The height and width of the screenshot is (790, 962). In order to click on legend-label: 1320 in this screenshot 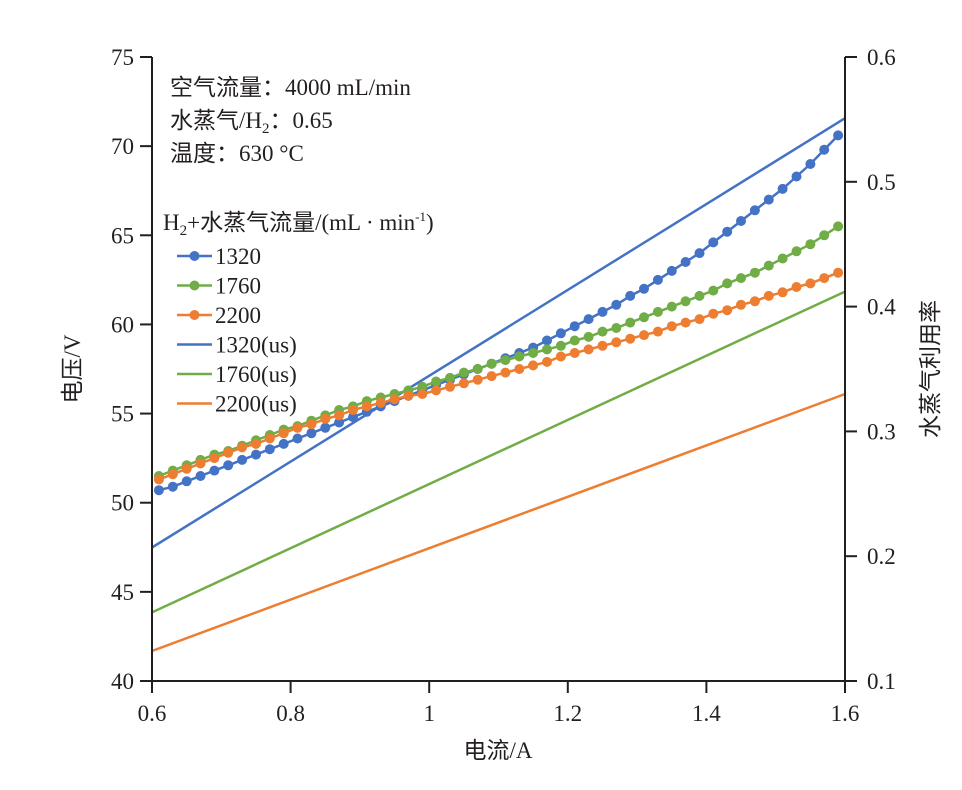, I will do `click(238, 256)`.